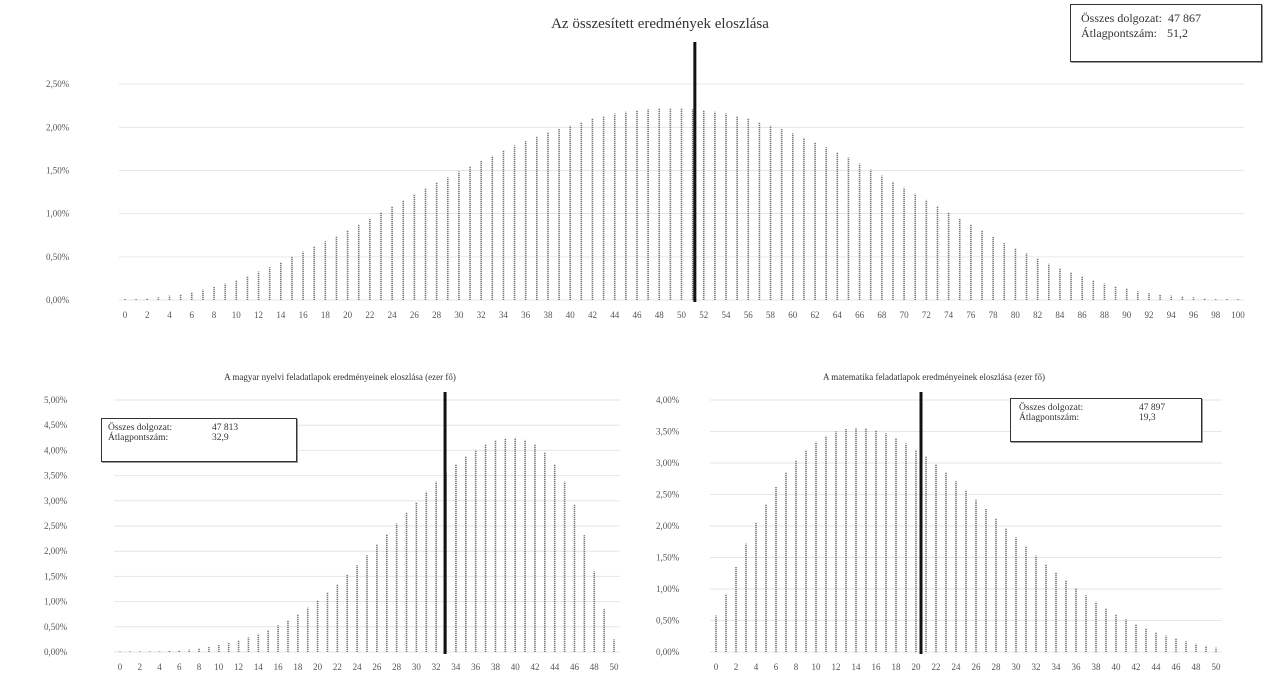 This screenshot has width=1268, height=685. Describe the element at coordinates (1127, 315) in the screenshot. I see `x-tick-label: 90` at that location.